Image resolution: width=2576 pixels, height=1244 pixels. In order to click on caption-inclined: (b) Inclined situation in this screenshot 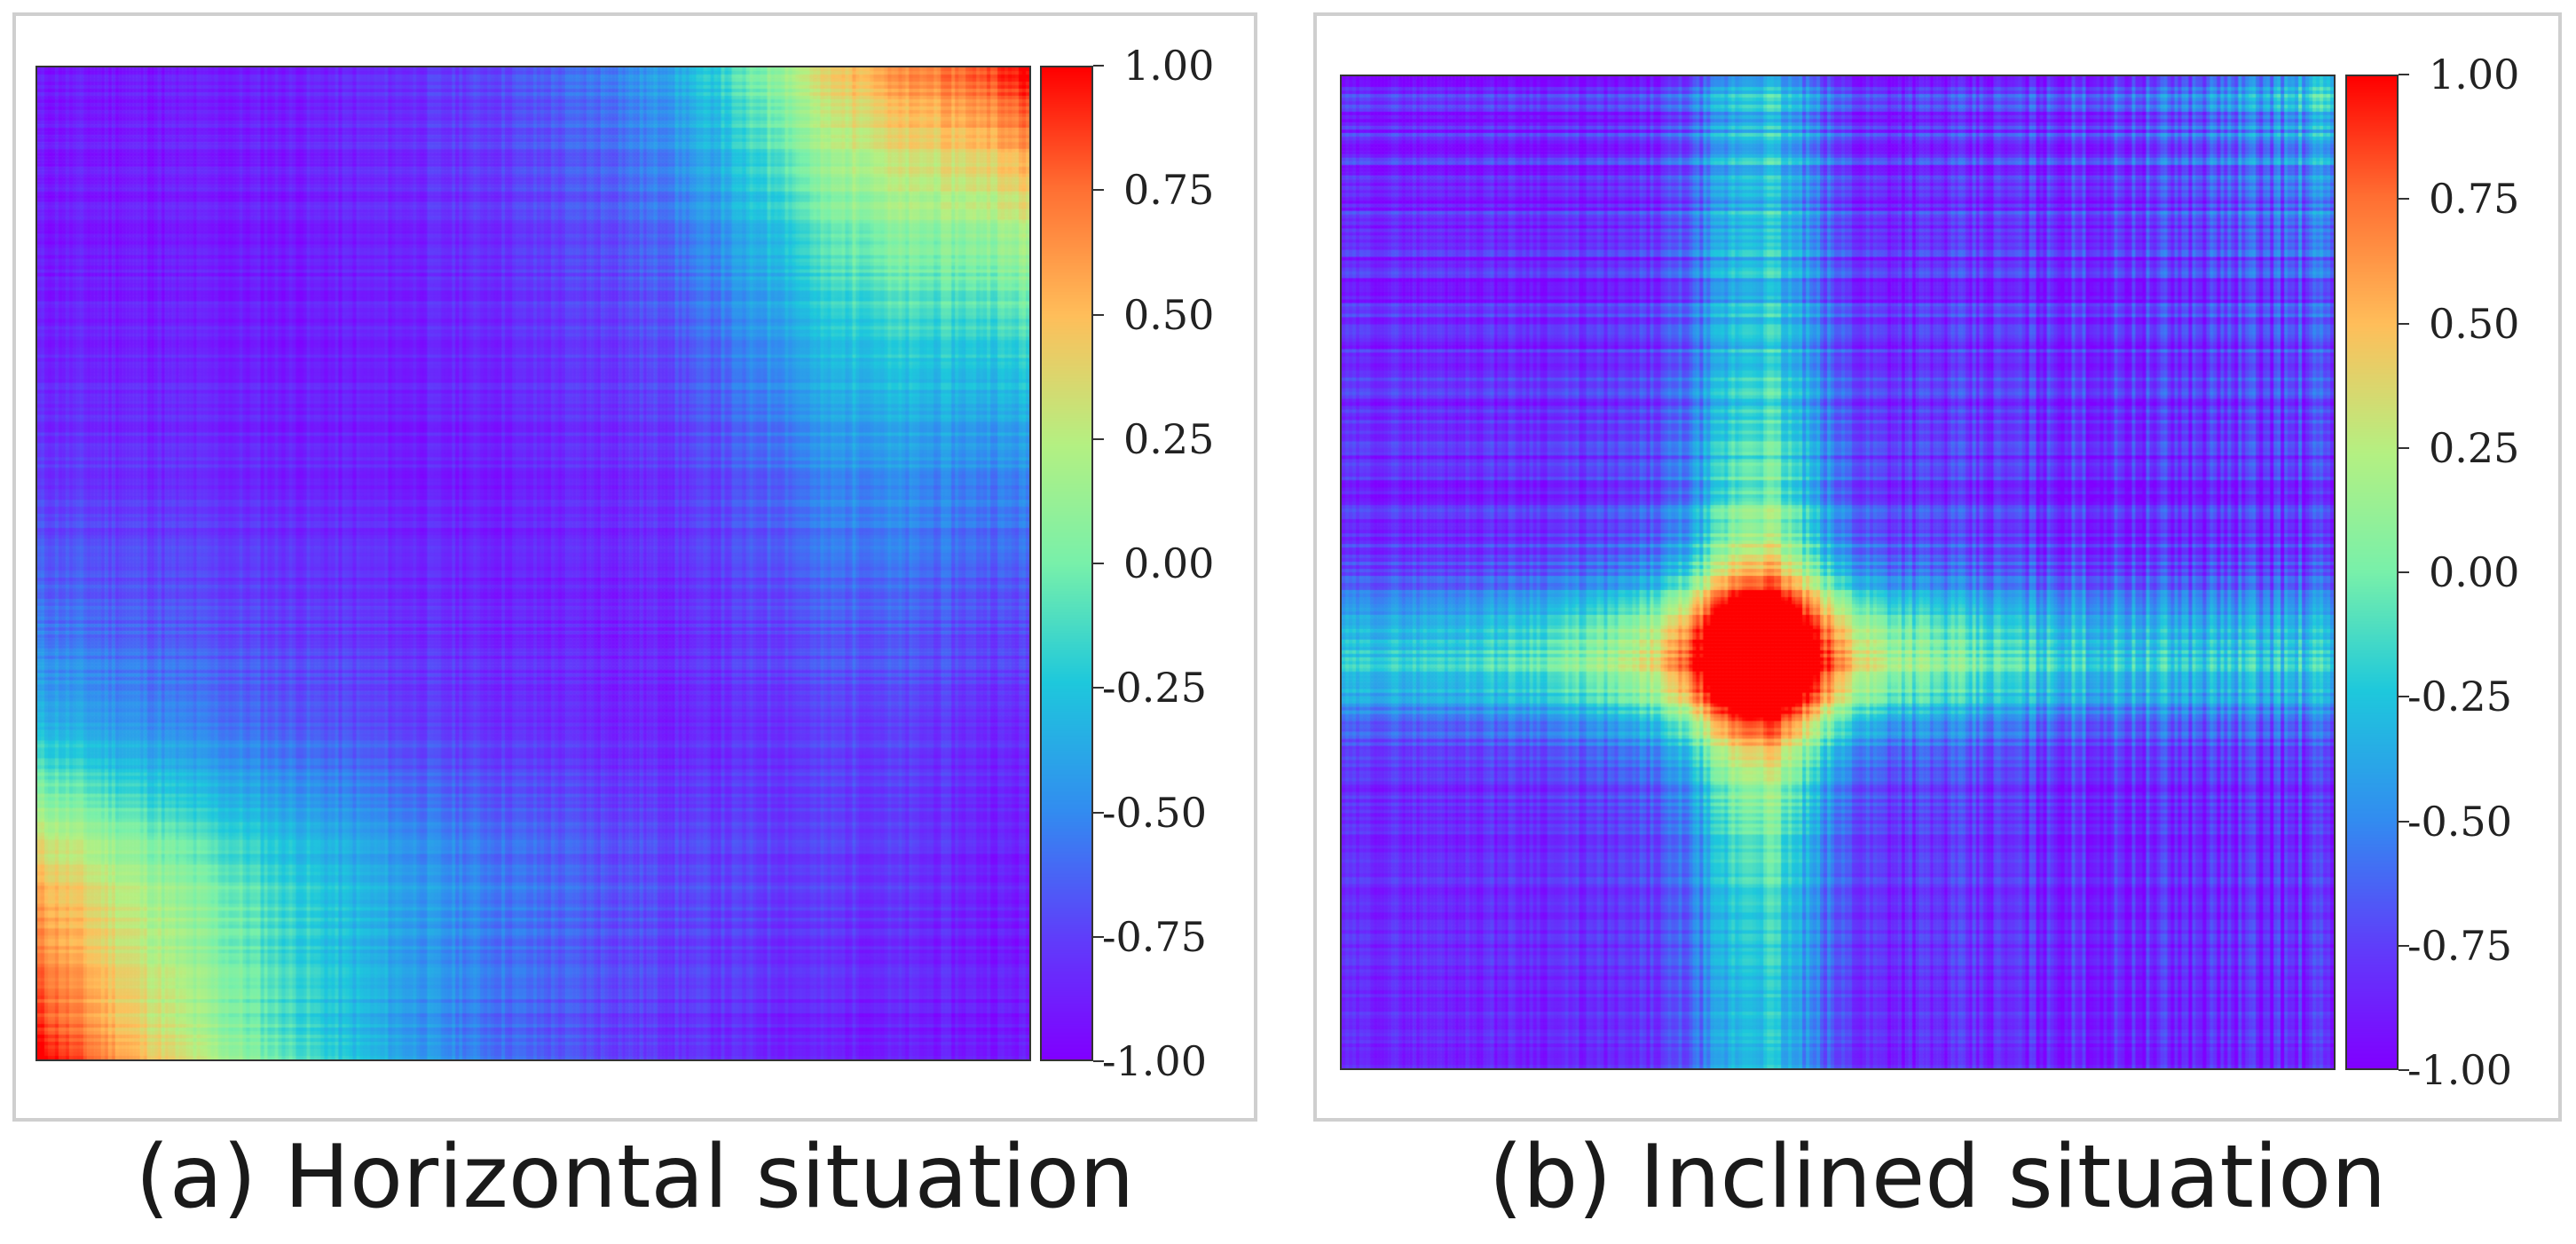, I will do `click(1937, 1177)`.